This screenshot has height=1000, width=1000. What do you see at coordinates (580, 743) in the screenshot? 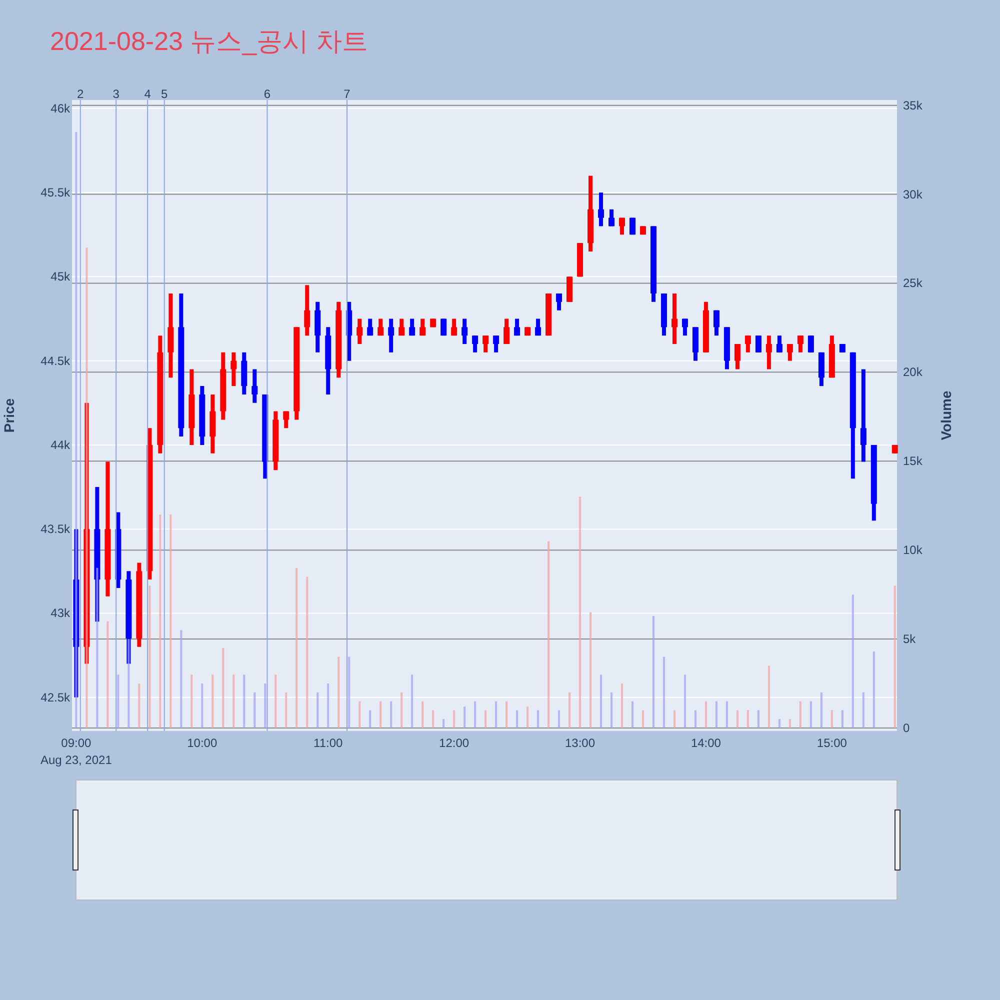
I see `x-tick-label: 13:00` at bounding box center [580, 743].